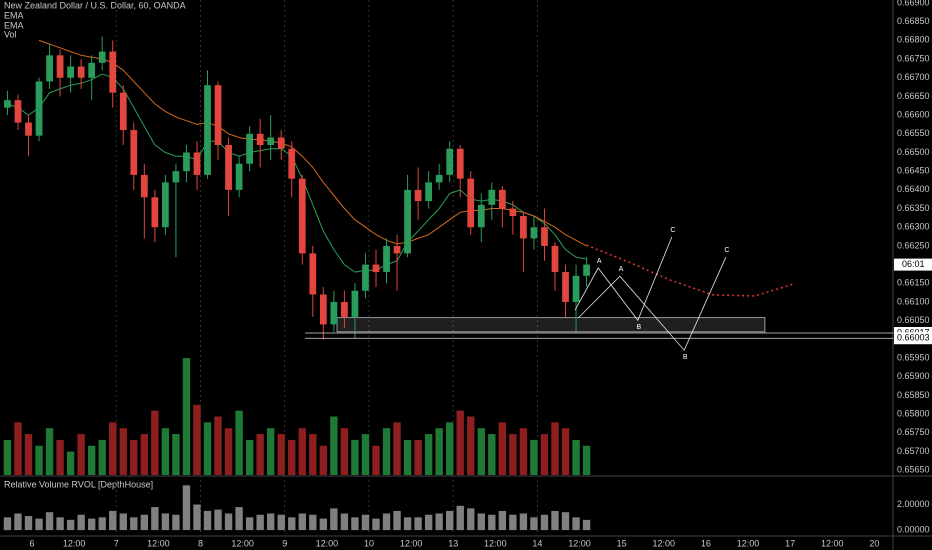 The width and height of the screenshot is (932, 550). Describe the element at coordinates (913, 338) in the screenshot. I see `level-label: 0.66003` at that location.